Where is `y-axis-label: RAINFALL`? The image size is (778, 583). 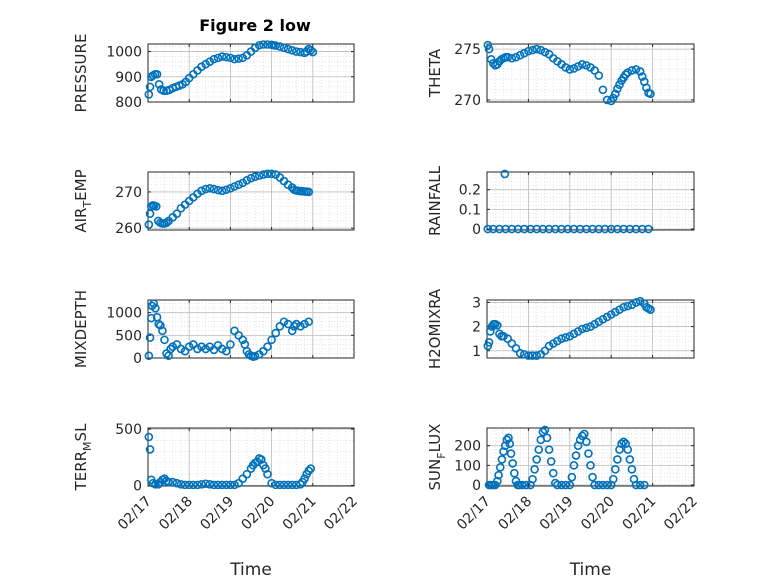
y-axis-label: RAINFALL is located at coordinates (435, 200).